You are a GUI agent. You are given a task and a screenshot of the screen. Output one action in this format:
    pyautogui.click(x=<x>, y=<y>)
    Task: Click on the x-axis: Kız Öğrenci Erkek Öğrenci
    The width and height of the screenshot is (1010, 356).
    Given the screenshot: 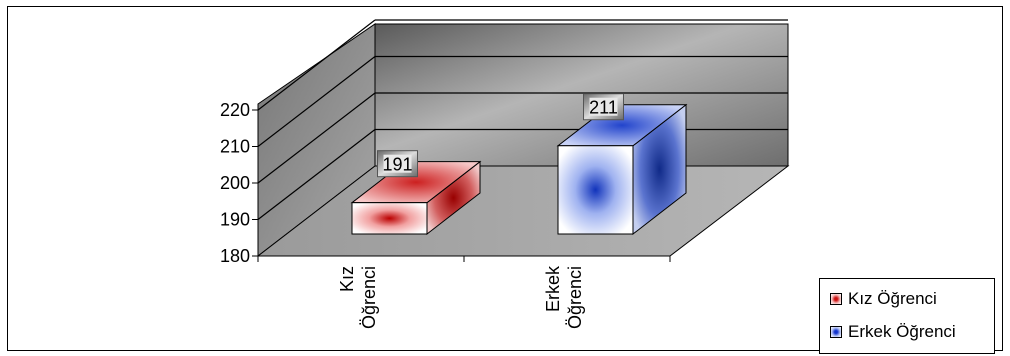 What is the action you would take?
    pyautogui.click(x=464, y=292)
    